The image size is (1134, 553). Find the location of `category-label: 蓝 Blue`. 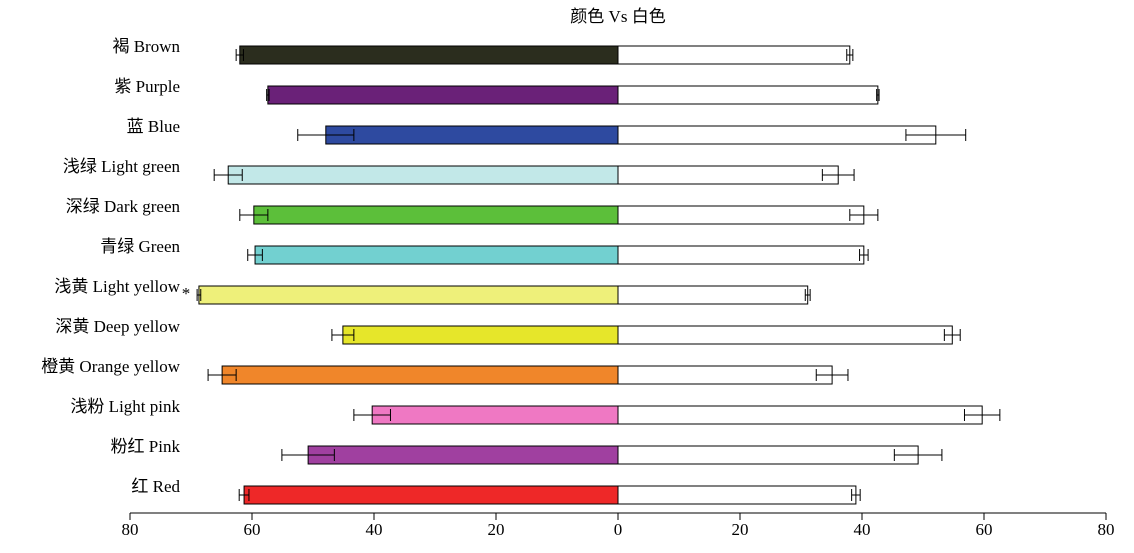

category-label: 蓝 Blue is located at coordinates (153, 126).